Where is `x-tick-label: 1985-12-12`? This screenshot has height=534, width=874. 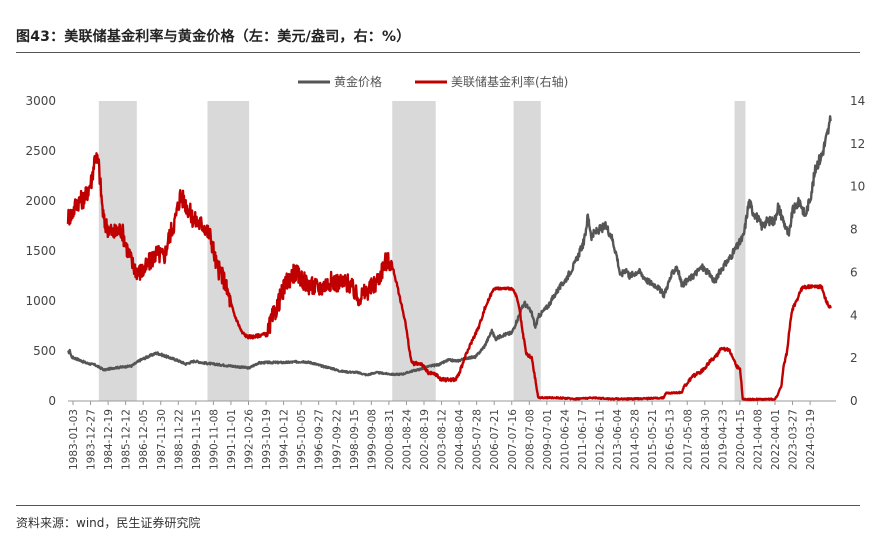
x-tick-label: 1985-12-12 is located at coordinates (127, 439).